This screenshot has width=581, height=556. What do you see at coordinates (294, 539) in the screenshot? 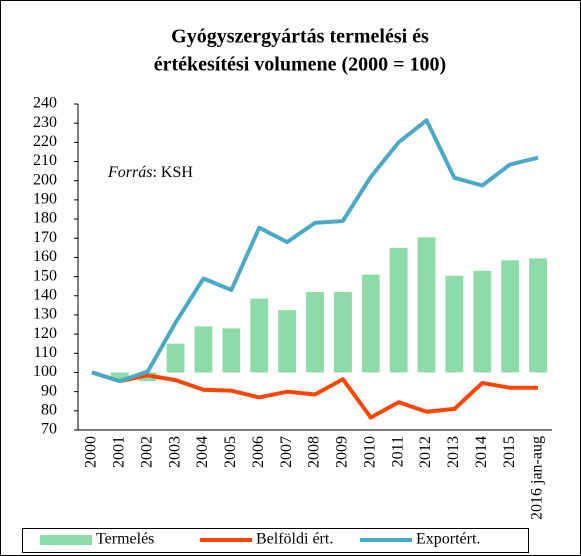
I see `legend-label: Belföldi ért.` at bounding box center [294, 539].